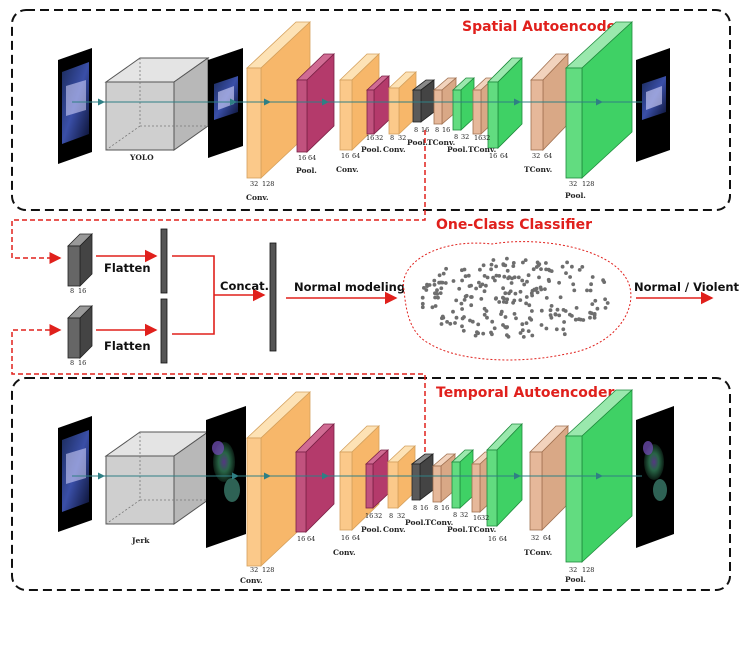  Describe the element at coordinates (394, 529) in the screenshot. I see `temporal-conv3-label: Conv.` at that location.